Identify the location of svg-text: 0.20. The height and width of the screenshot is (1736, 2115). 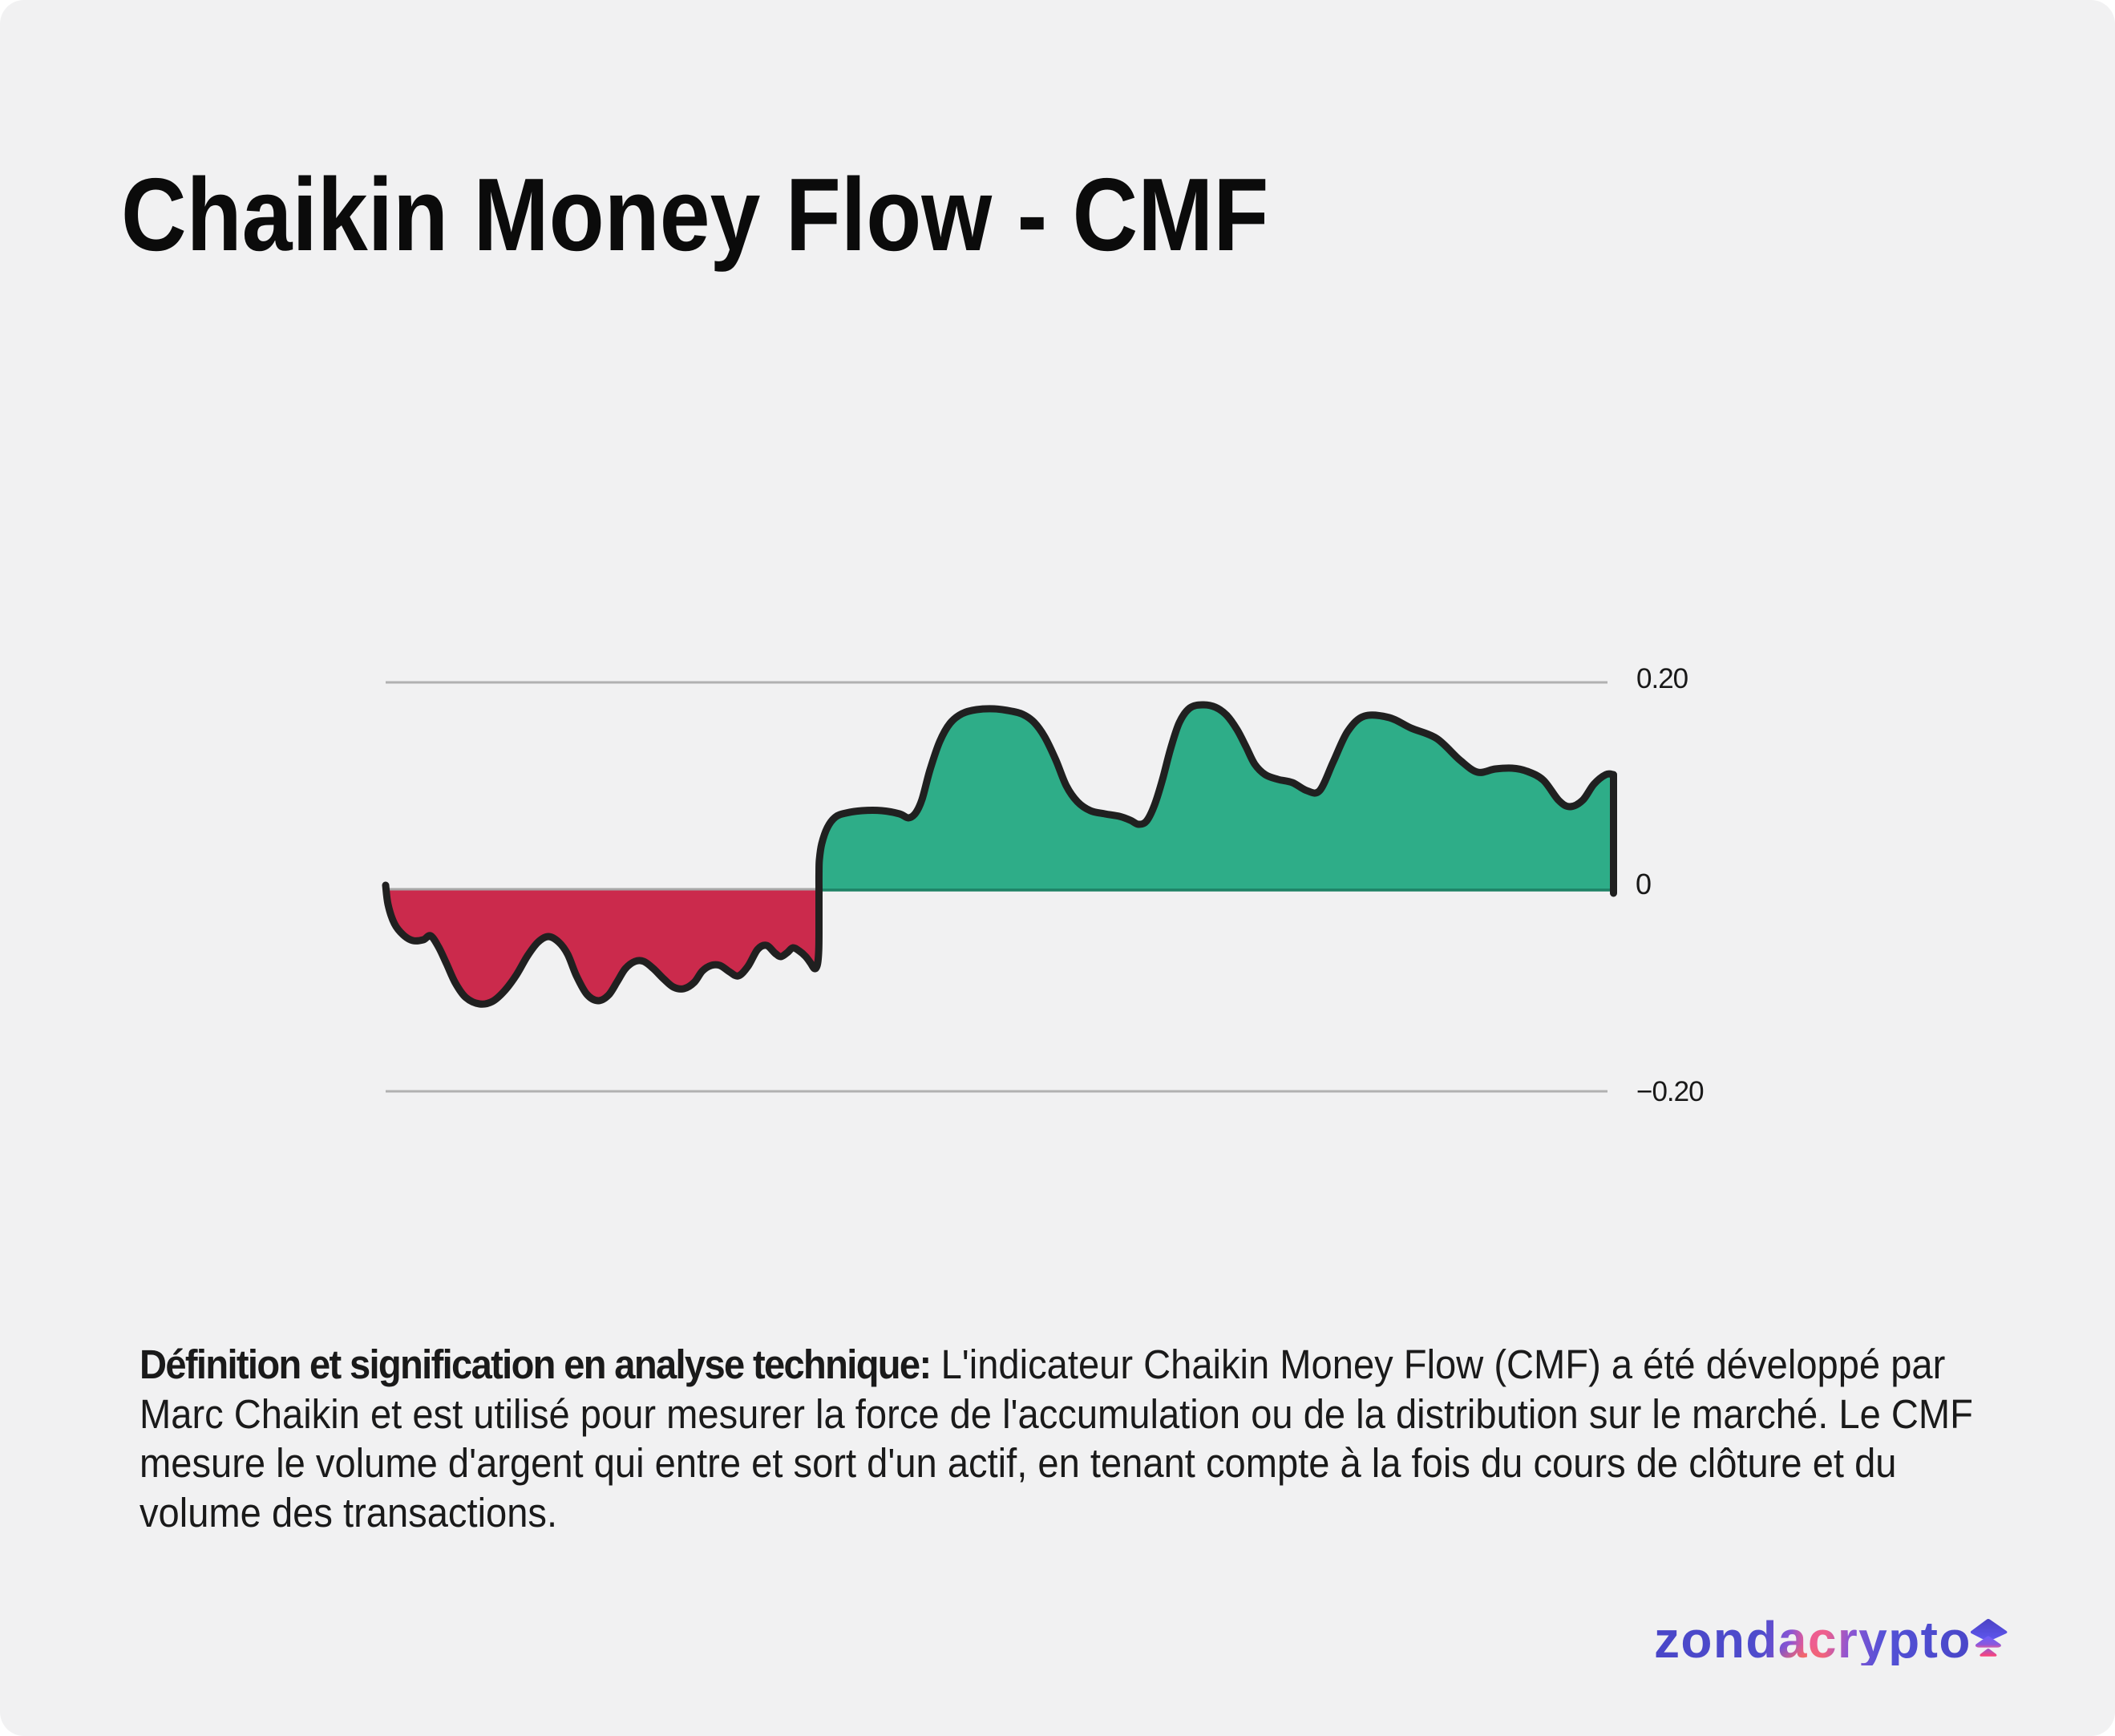
(1662, 679).